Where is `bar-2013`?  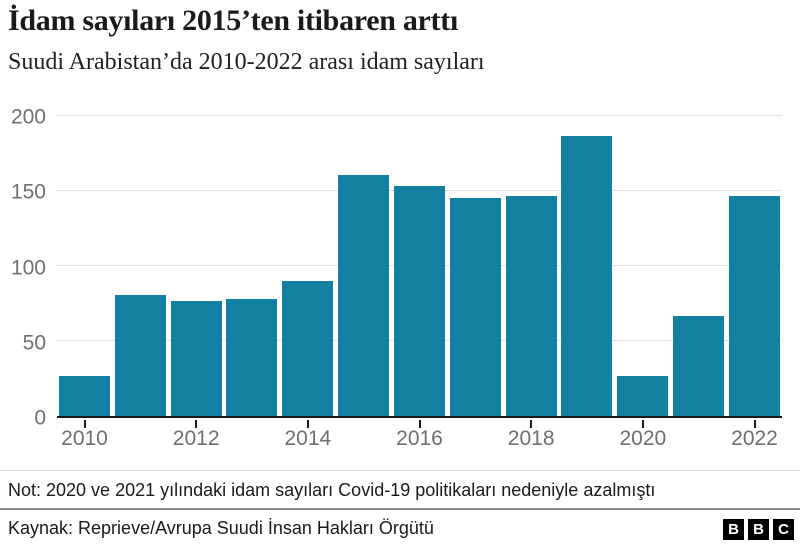 bar-2013 is located at coordinates (252, 357).